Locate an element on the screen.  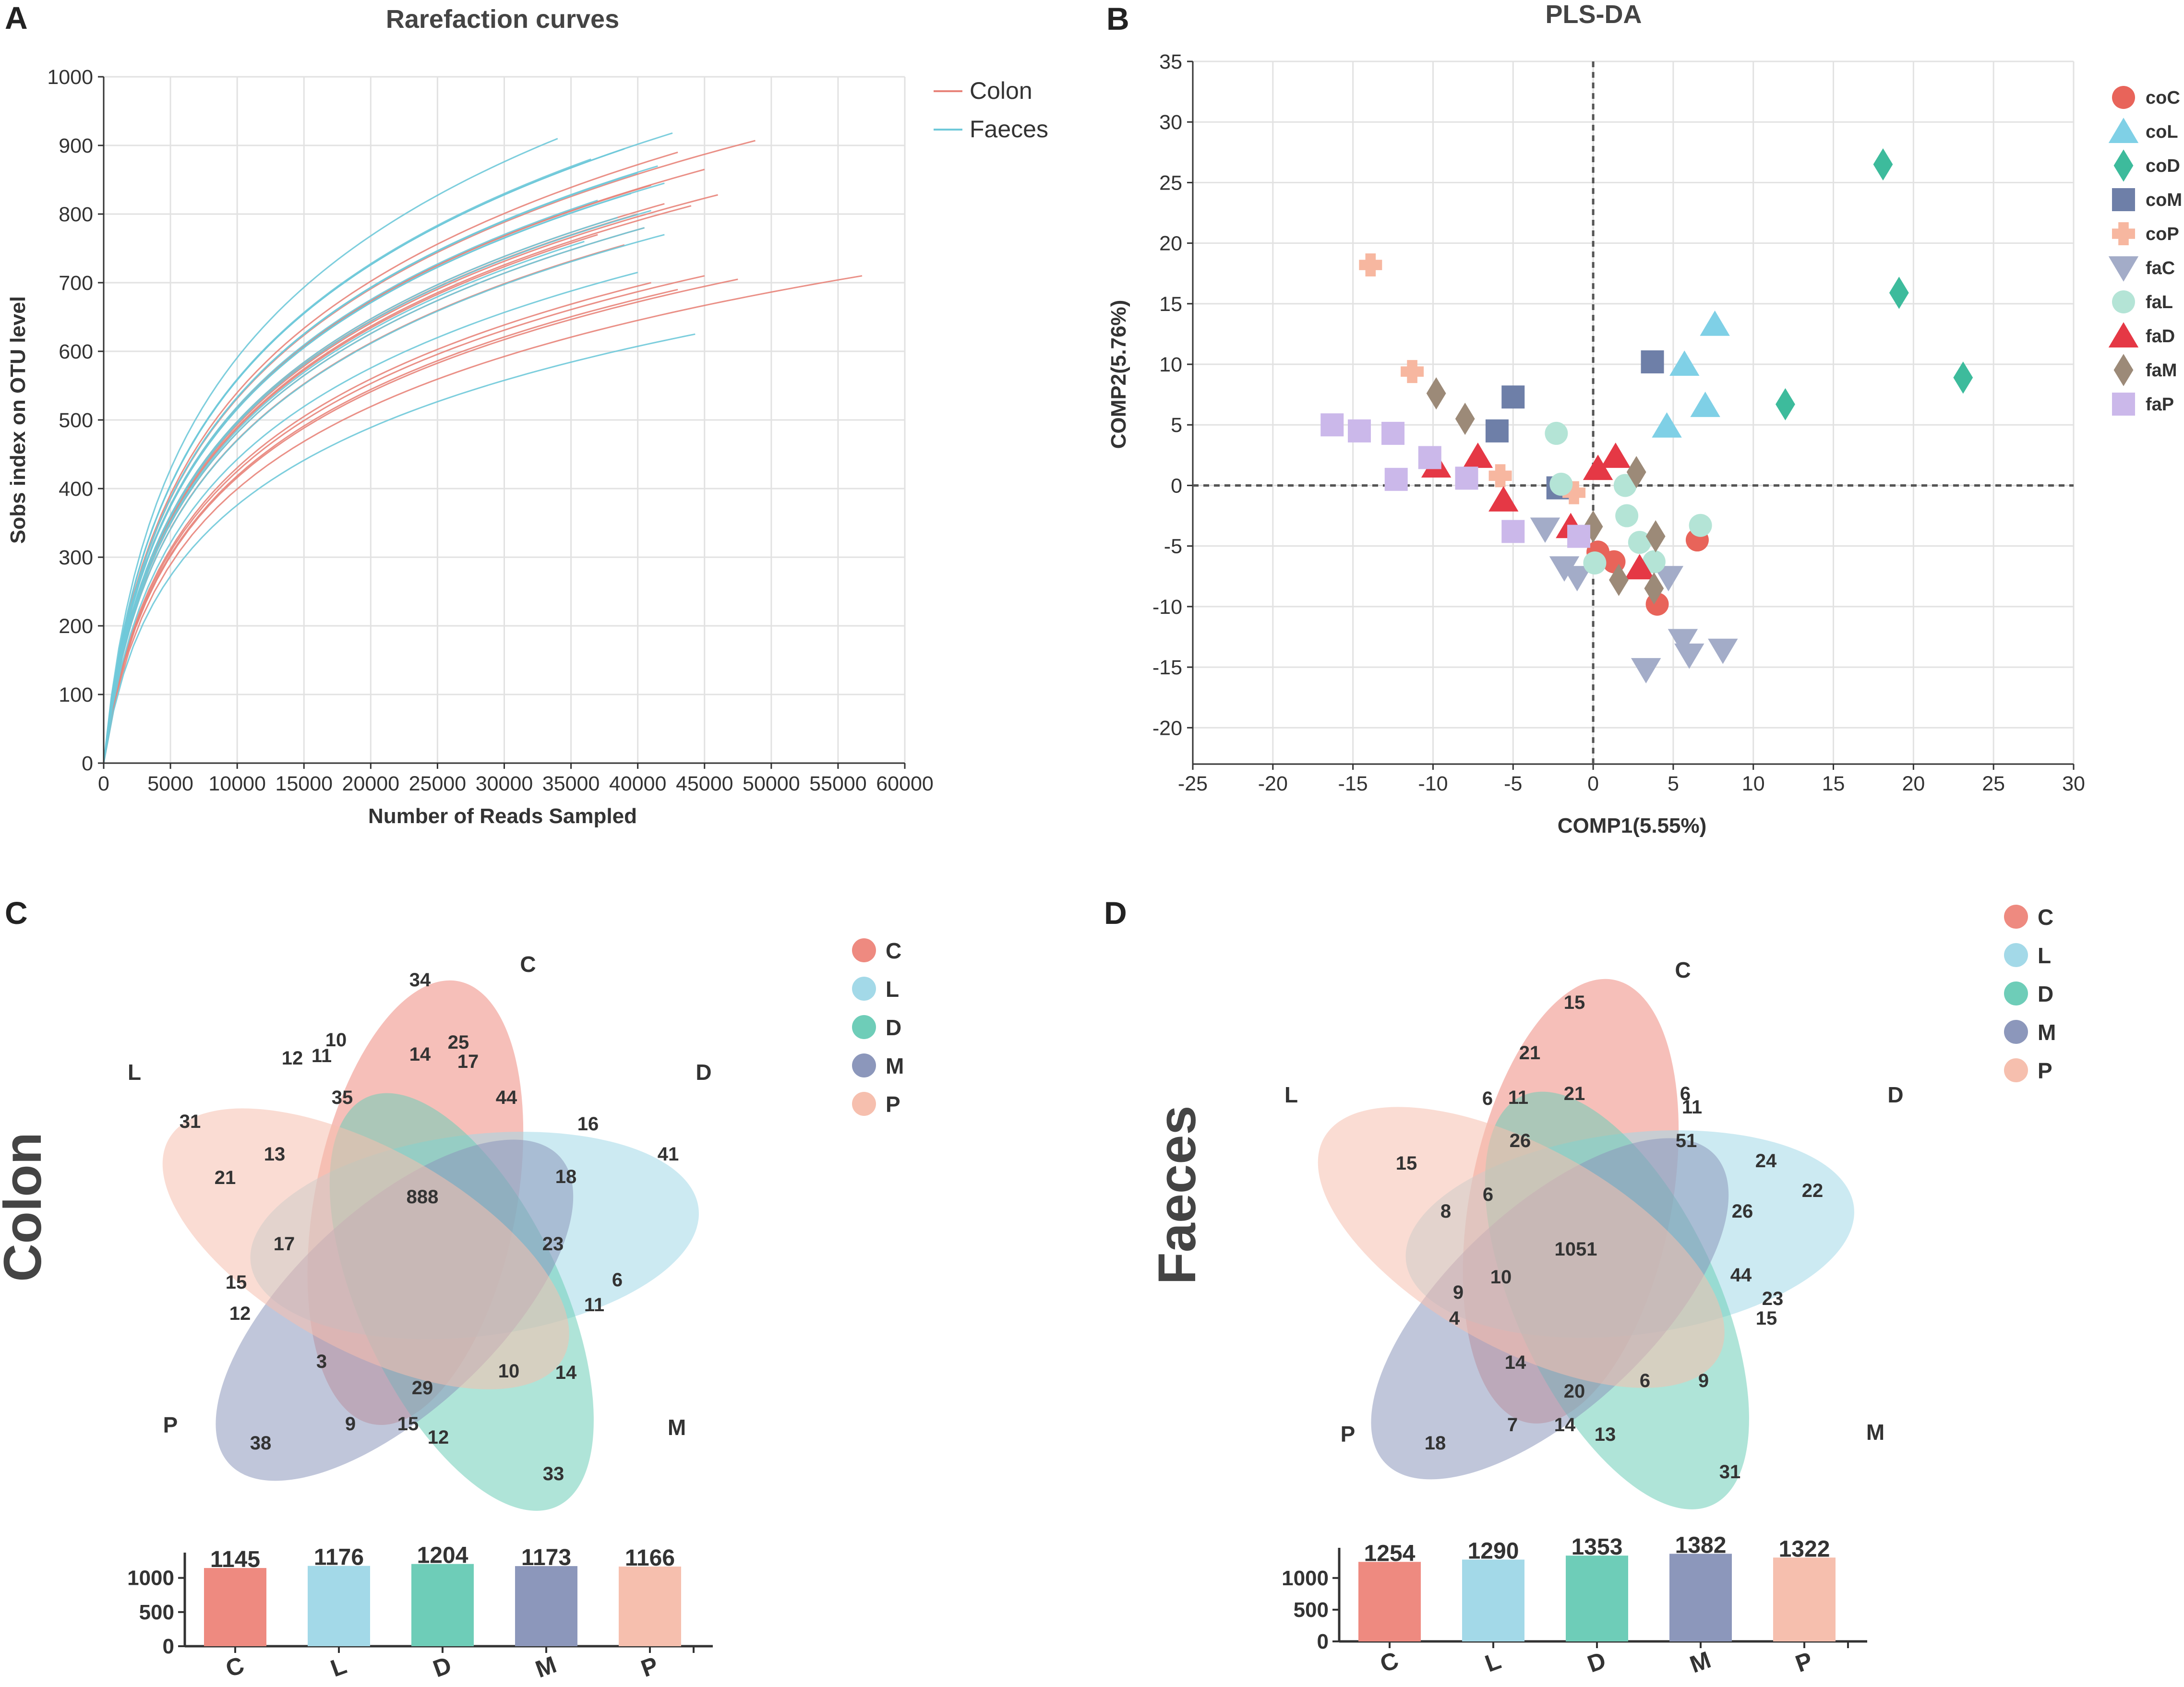
venn-region-count: 13 is located at coordinates (275, 1155).